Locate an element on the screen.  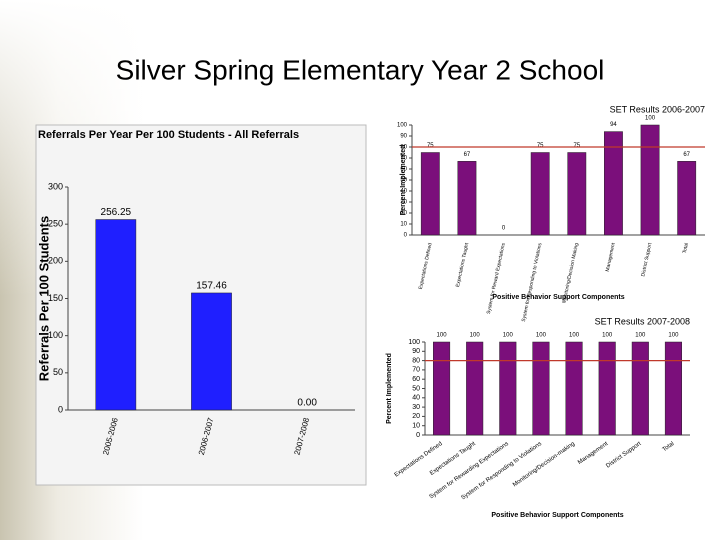
chart-title: SET Results 2007-2008 is located at coordinates (642, 321).